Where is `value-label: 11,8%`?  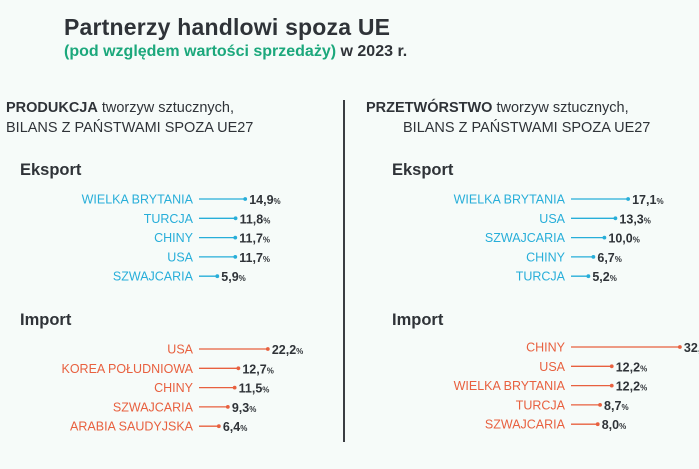
value-label: 11,8% is located at coordinates (255, 219).